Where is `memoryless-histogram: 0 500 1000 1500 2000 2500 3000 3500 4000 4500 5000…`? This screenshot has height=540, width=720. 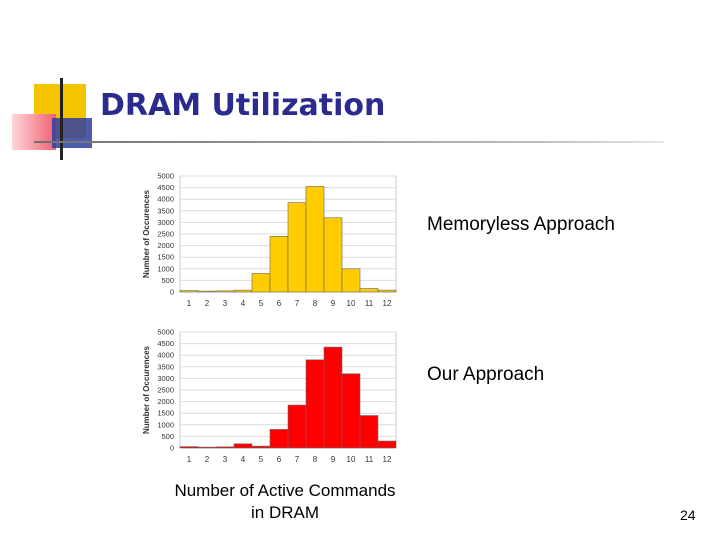 memoryless-histogram: 0 500 1000 1500 2000 2500 3000 3500 4000 4500 5000… is located at coordinates (269, 240).